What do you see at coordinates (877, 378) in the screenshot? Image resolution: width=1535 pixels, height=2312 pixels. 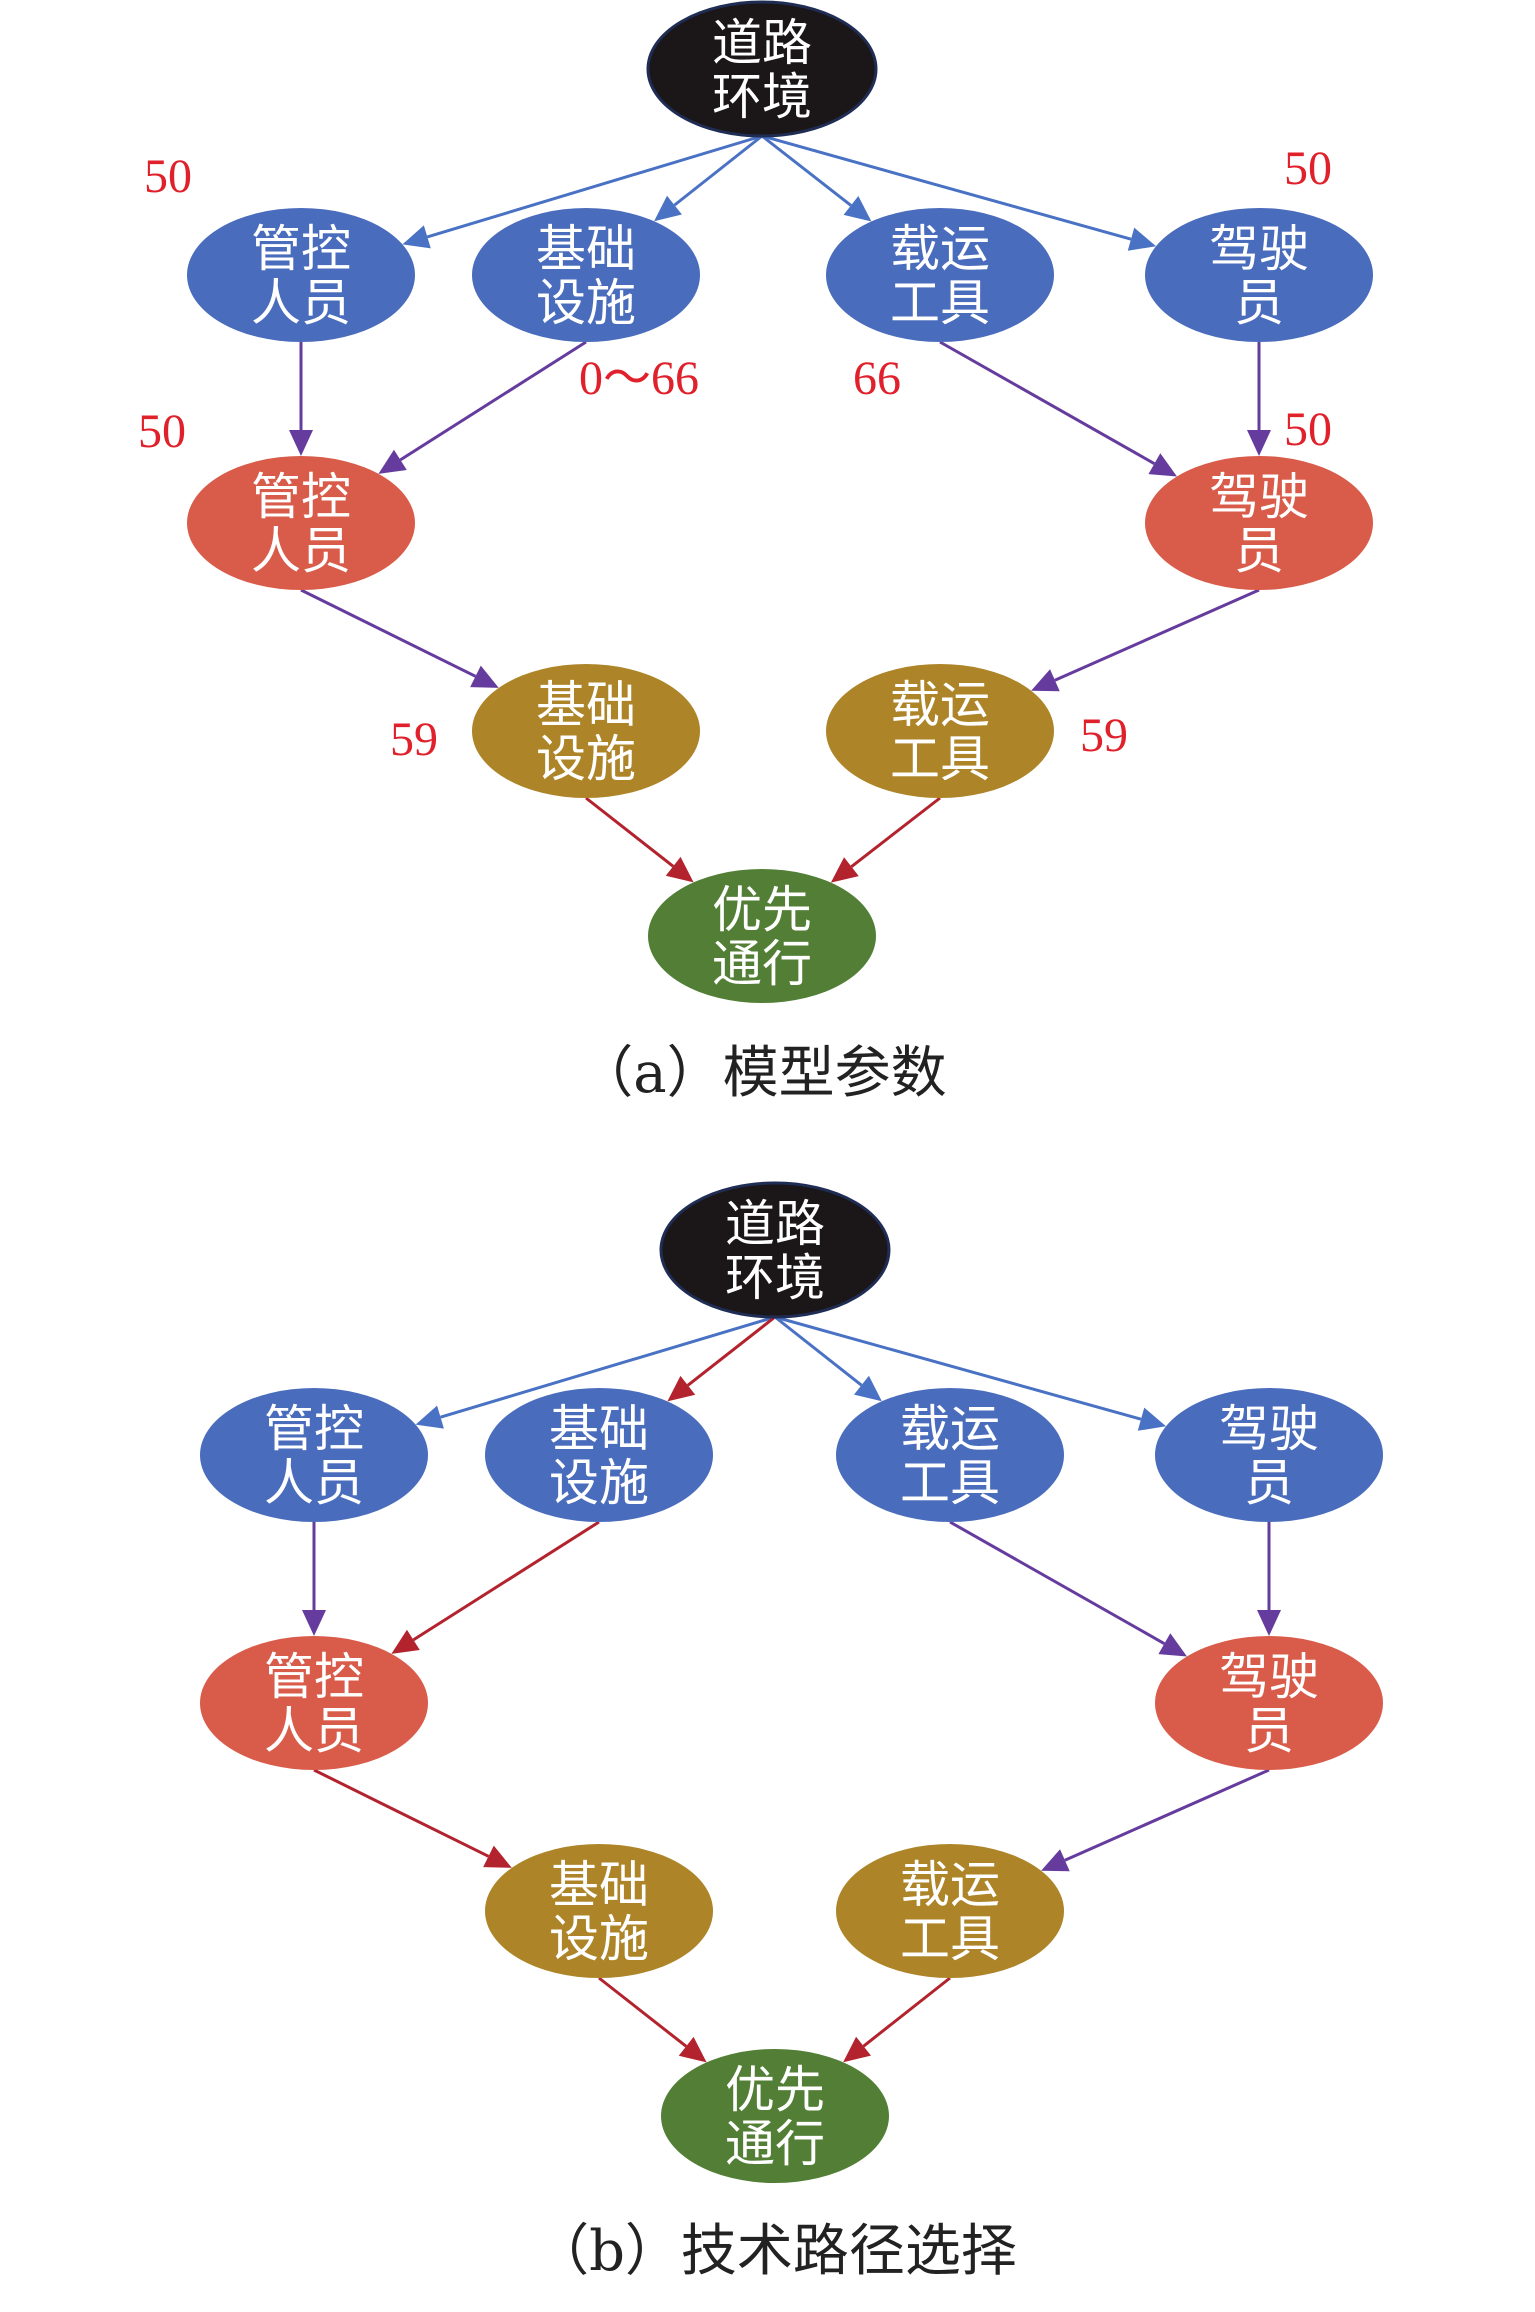 I see `parameter-value: 66` at bounding box center [877, 378].